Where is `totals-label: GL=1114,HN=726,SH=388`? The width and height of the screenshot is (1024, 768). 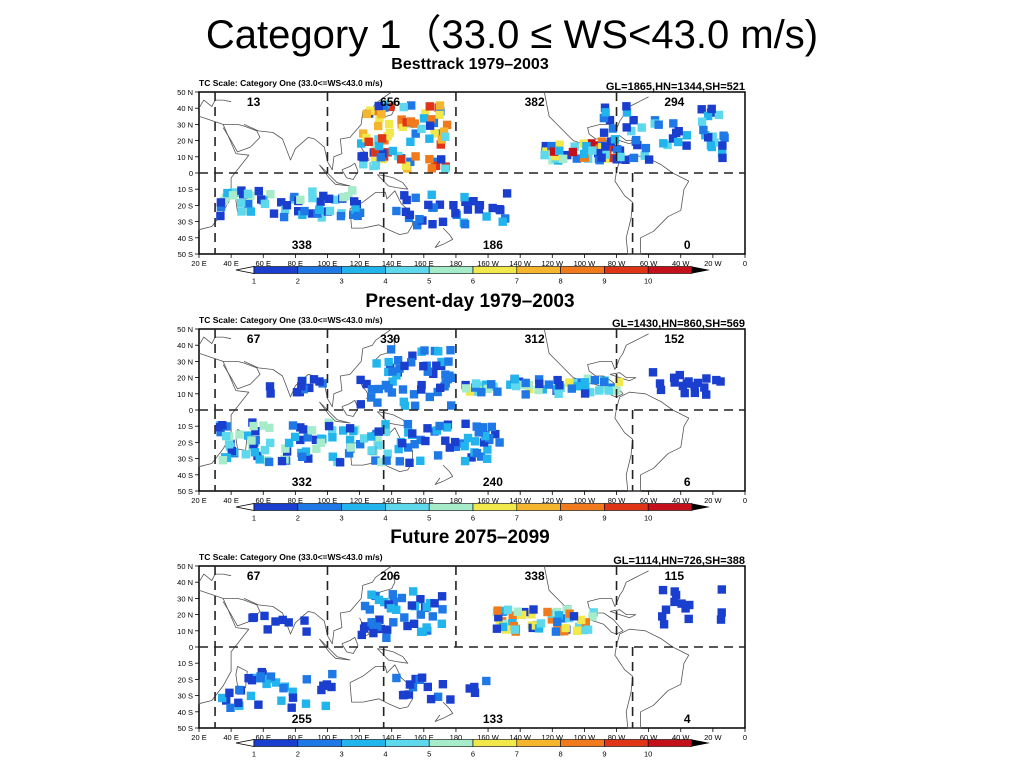 totals-label: GL=1114,HN=726,SH=388 is located at coordinates (679, 561).